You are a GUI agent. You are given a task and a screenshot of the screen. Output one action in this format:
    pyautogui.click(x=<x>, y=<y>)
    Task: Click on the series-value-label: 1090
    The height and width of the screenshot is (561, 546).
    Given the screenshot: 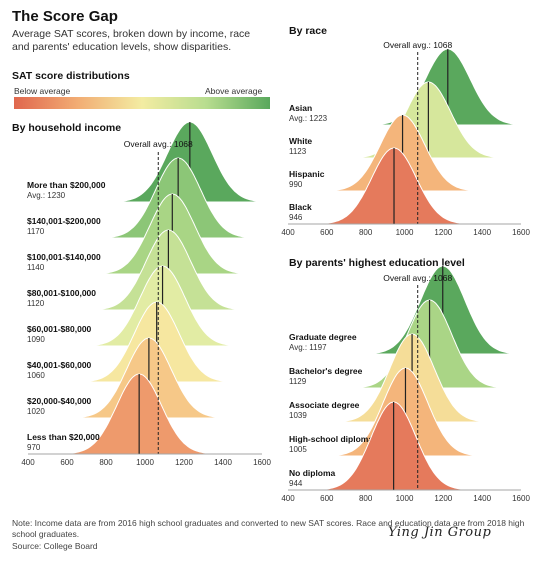 What is the action you would take?
    pyautogui.click(x=36, y=339)
    